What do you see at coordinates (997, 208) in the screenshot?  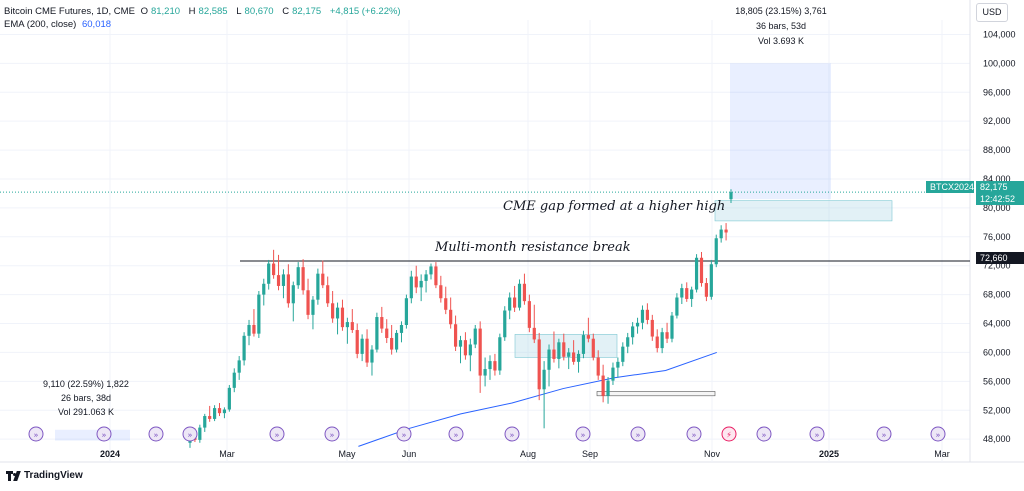 I see `y-tick-label: 80,000` at bounding box center [997, 208].